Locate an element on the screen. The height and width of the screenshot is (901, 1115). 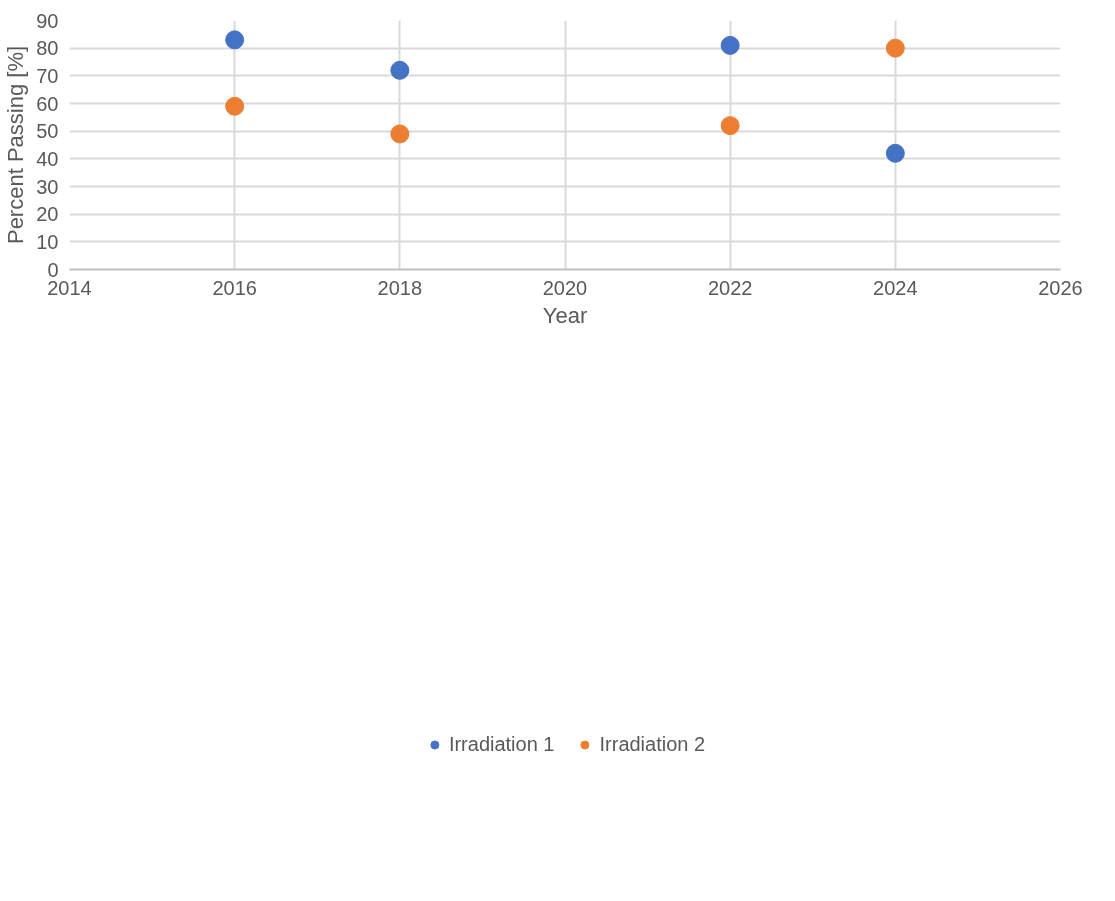
legend-label: Irradiation 2 is located at coordinates (652, 744).